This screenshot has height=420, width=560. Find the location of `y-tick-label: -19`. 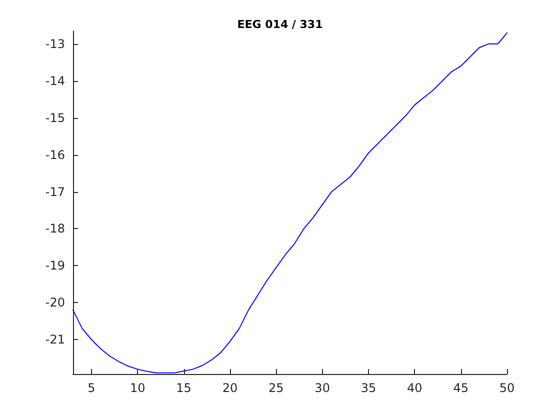

y-tick-label: -19 is located at coordinates (55, 265).